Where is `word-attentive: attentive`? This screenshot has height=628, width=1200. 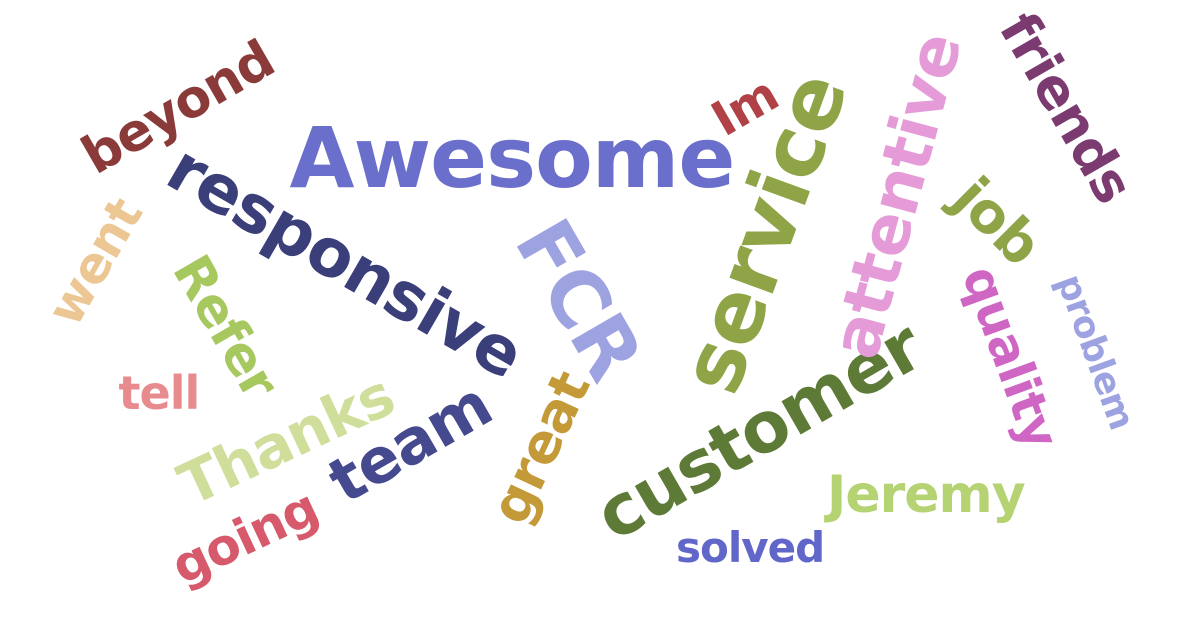
word-attentive: attentive is located at coordinates (896, 196).